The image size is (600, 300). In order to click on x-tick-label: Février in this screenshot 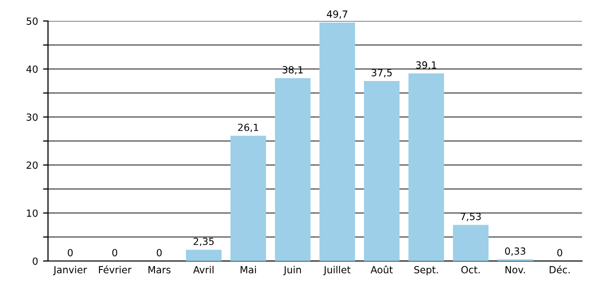, I will do `click(115, 269)`.